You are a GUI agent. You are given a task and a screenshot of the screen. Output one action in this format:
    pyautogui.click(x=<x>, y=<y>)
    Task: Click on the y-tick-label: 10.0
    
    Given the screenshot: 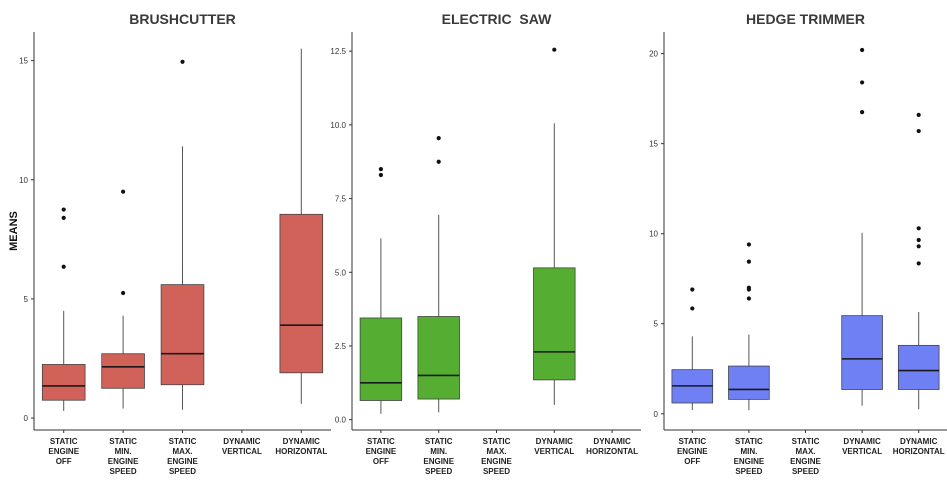 What is the action you would take?
    pyautogui.click(x=338, y=125)
    